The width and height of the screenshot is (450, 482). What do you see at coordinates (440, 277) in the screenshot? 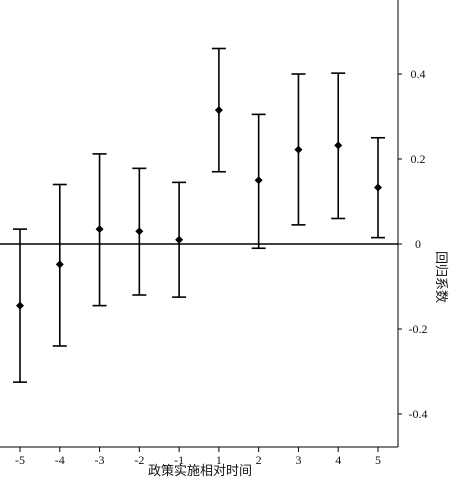
I see `y-axis-title: 回归系数` at bounding box center [440, 277].